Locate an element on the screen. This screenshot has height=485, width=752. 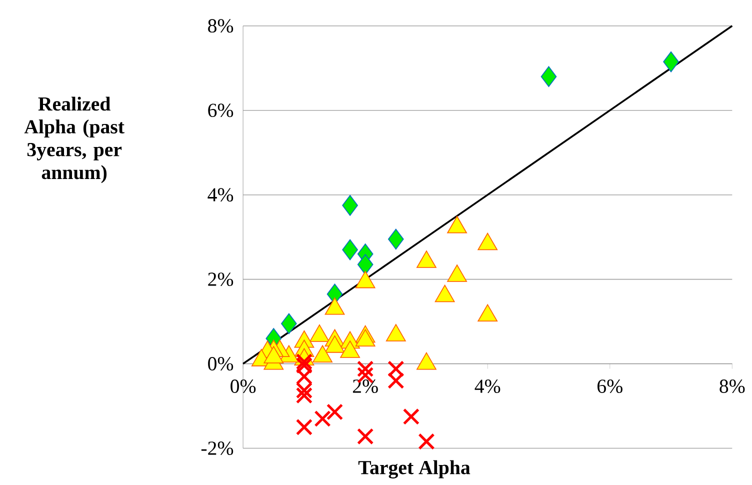
y-tick-label: -2% is located at coordinates (217, 448).